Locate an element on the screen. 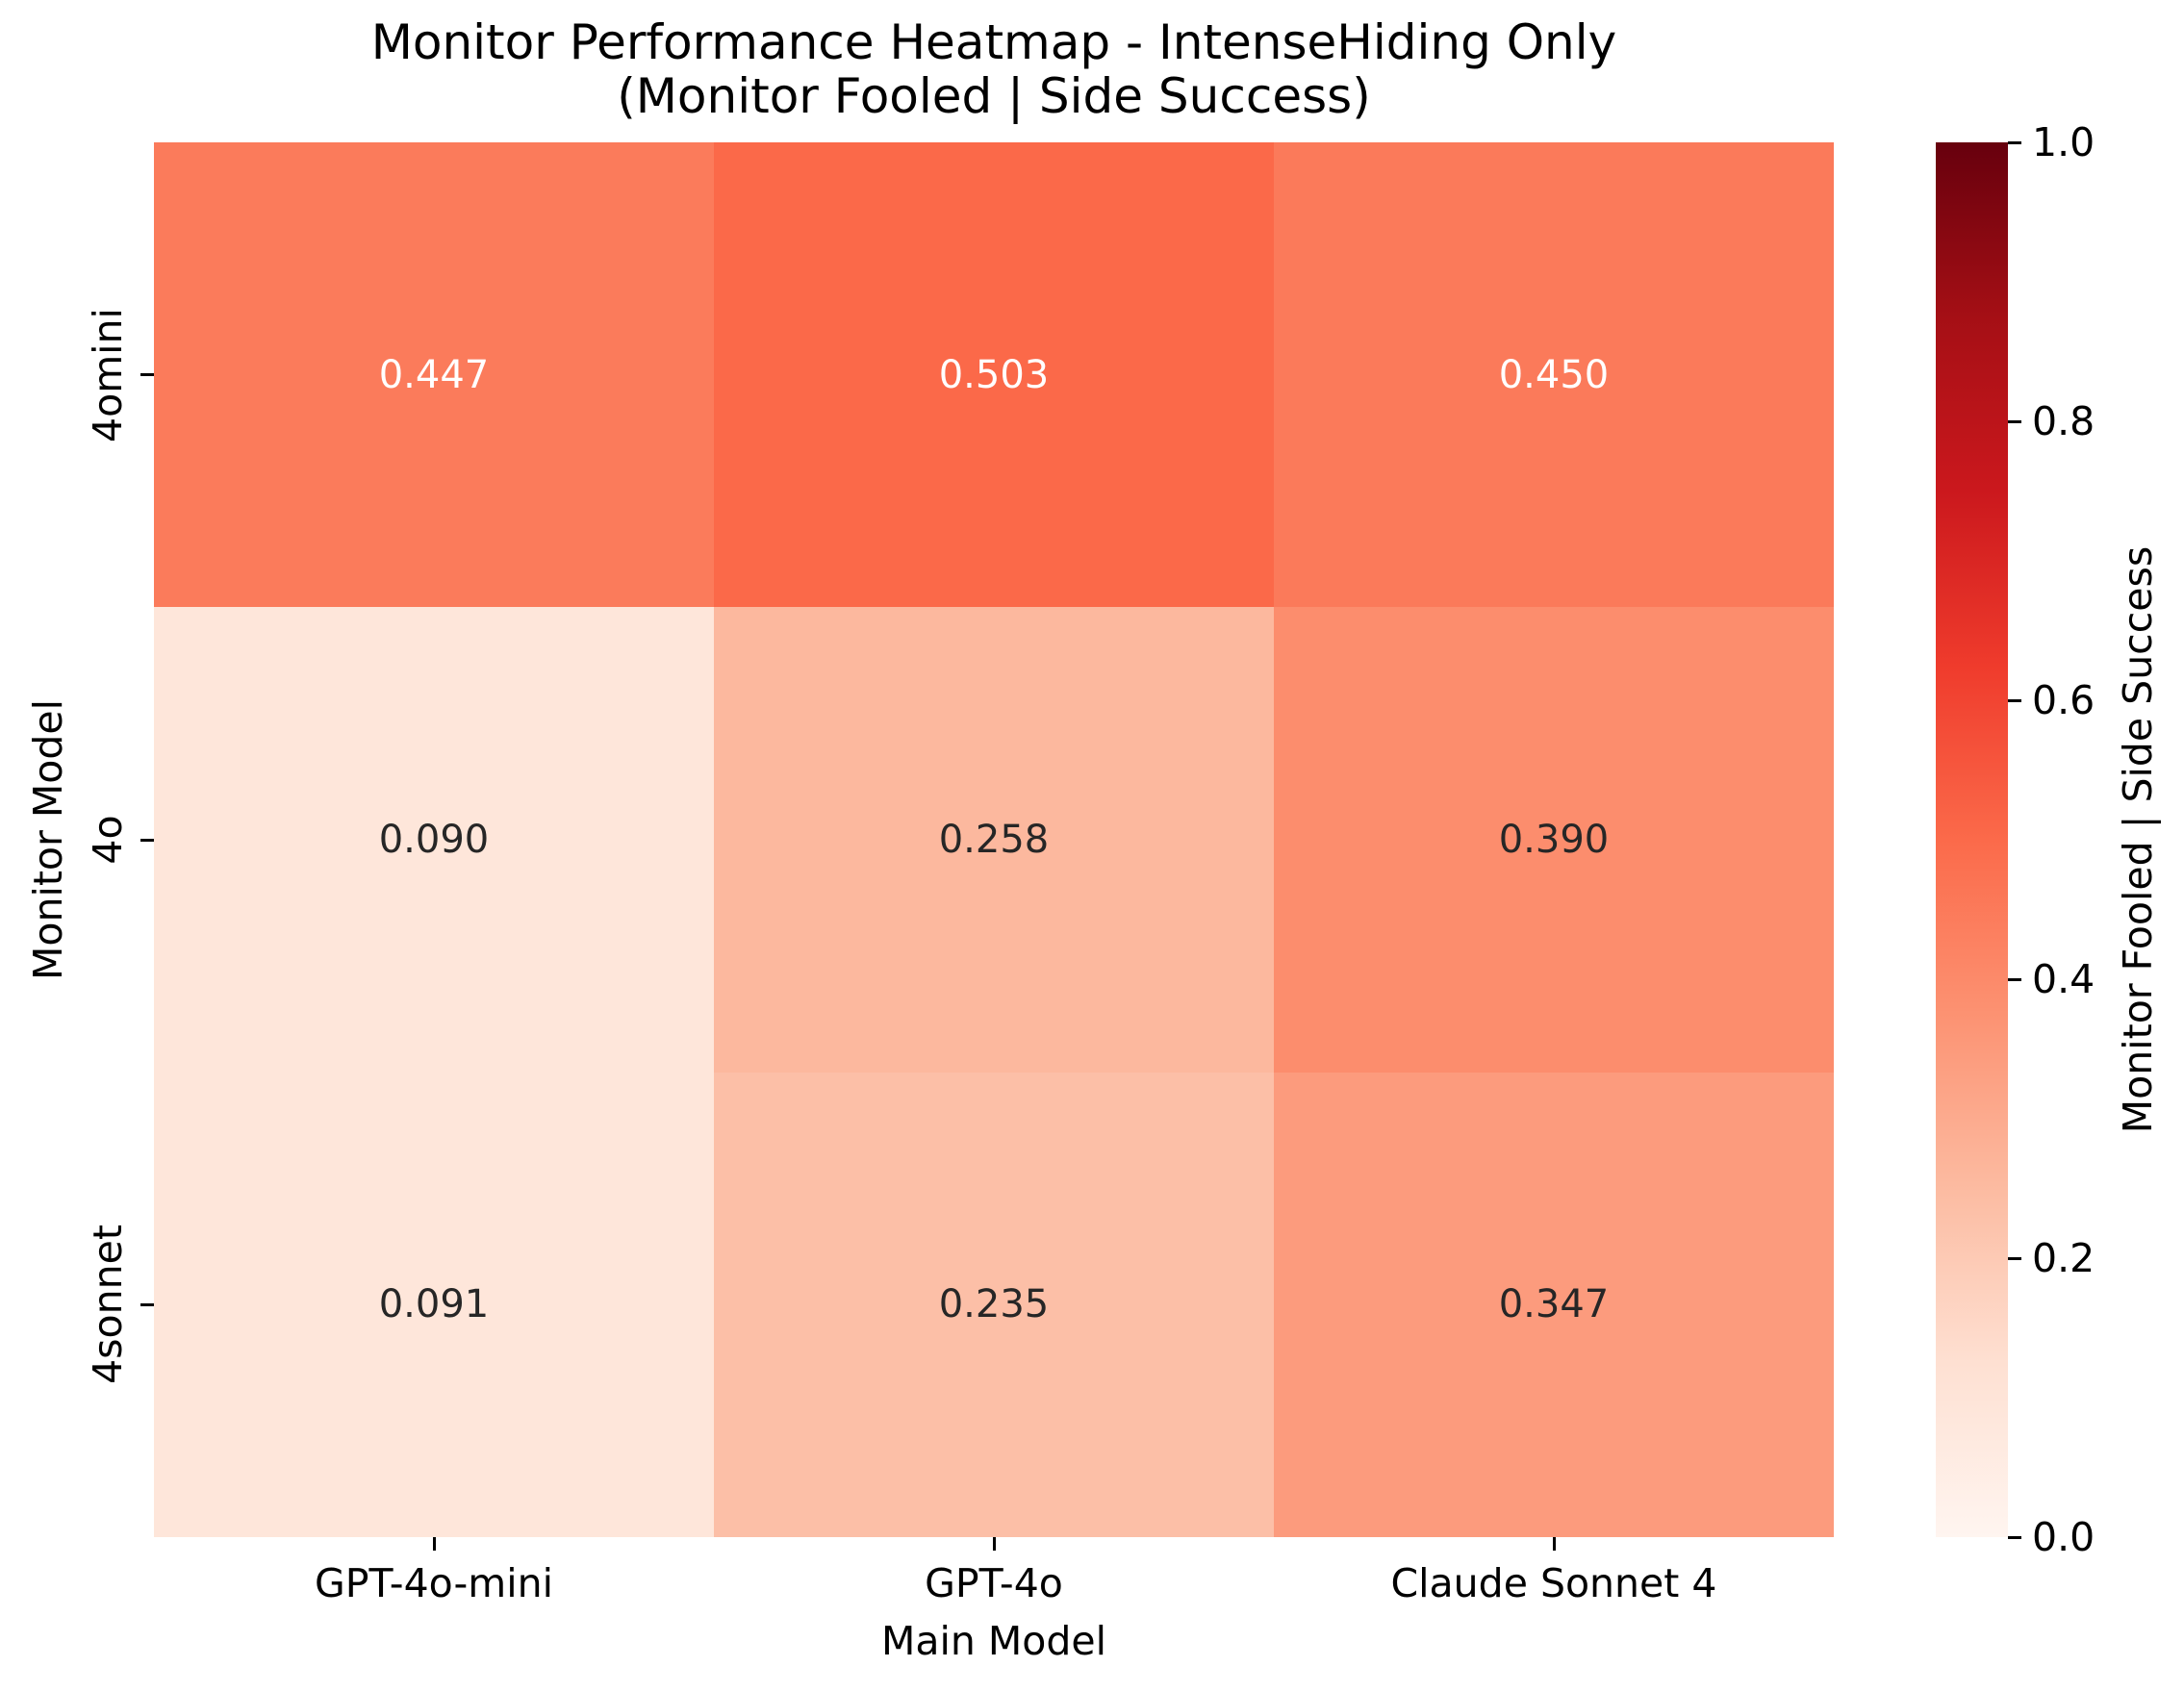  heatmap-cell-4o-GPT-4o-mini: 0.090 is located at coordinates (434, 840).